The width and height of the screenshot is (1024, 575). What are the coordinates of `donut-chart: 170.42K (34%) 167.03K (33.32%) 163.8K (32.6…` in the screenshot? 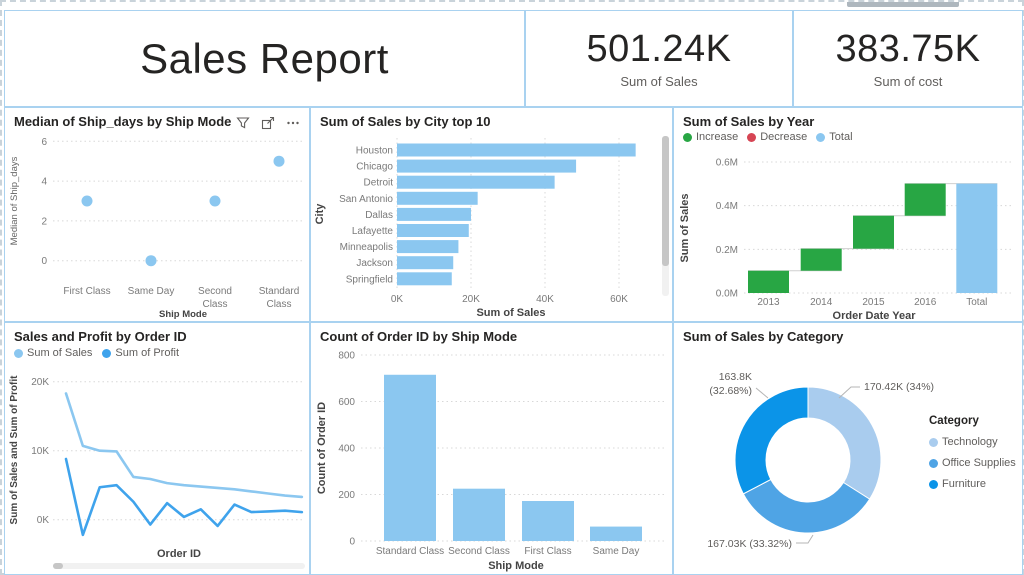 It's located at (848, 448).